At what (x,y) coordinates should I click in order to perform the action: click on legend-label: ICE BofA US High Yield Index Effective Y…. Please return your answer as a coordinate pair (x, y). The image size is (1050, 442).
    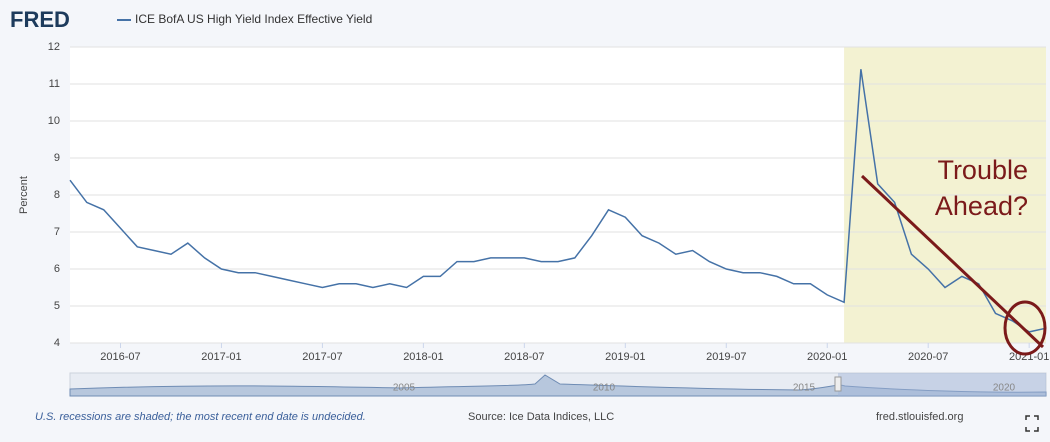
    Looking at the image, I should click on (253, 19).